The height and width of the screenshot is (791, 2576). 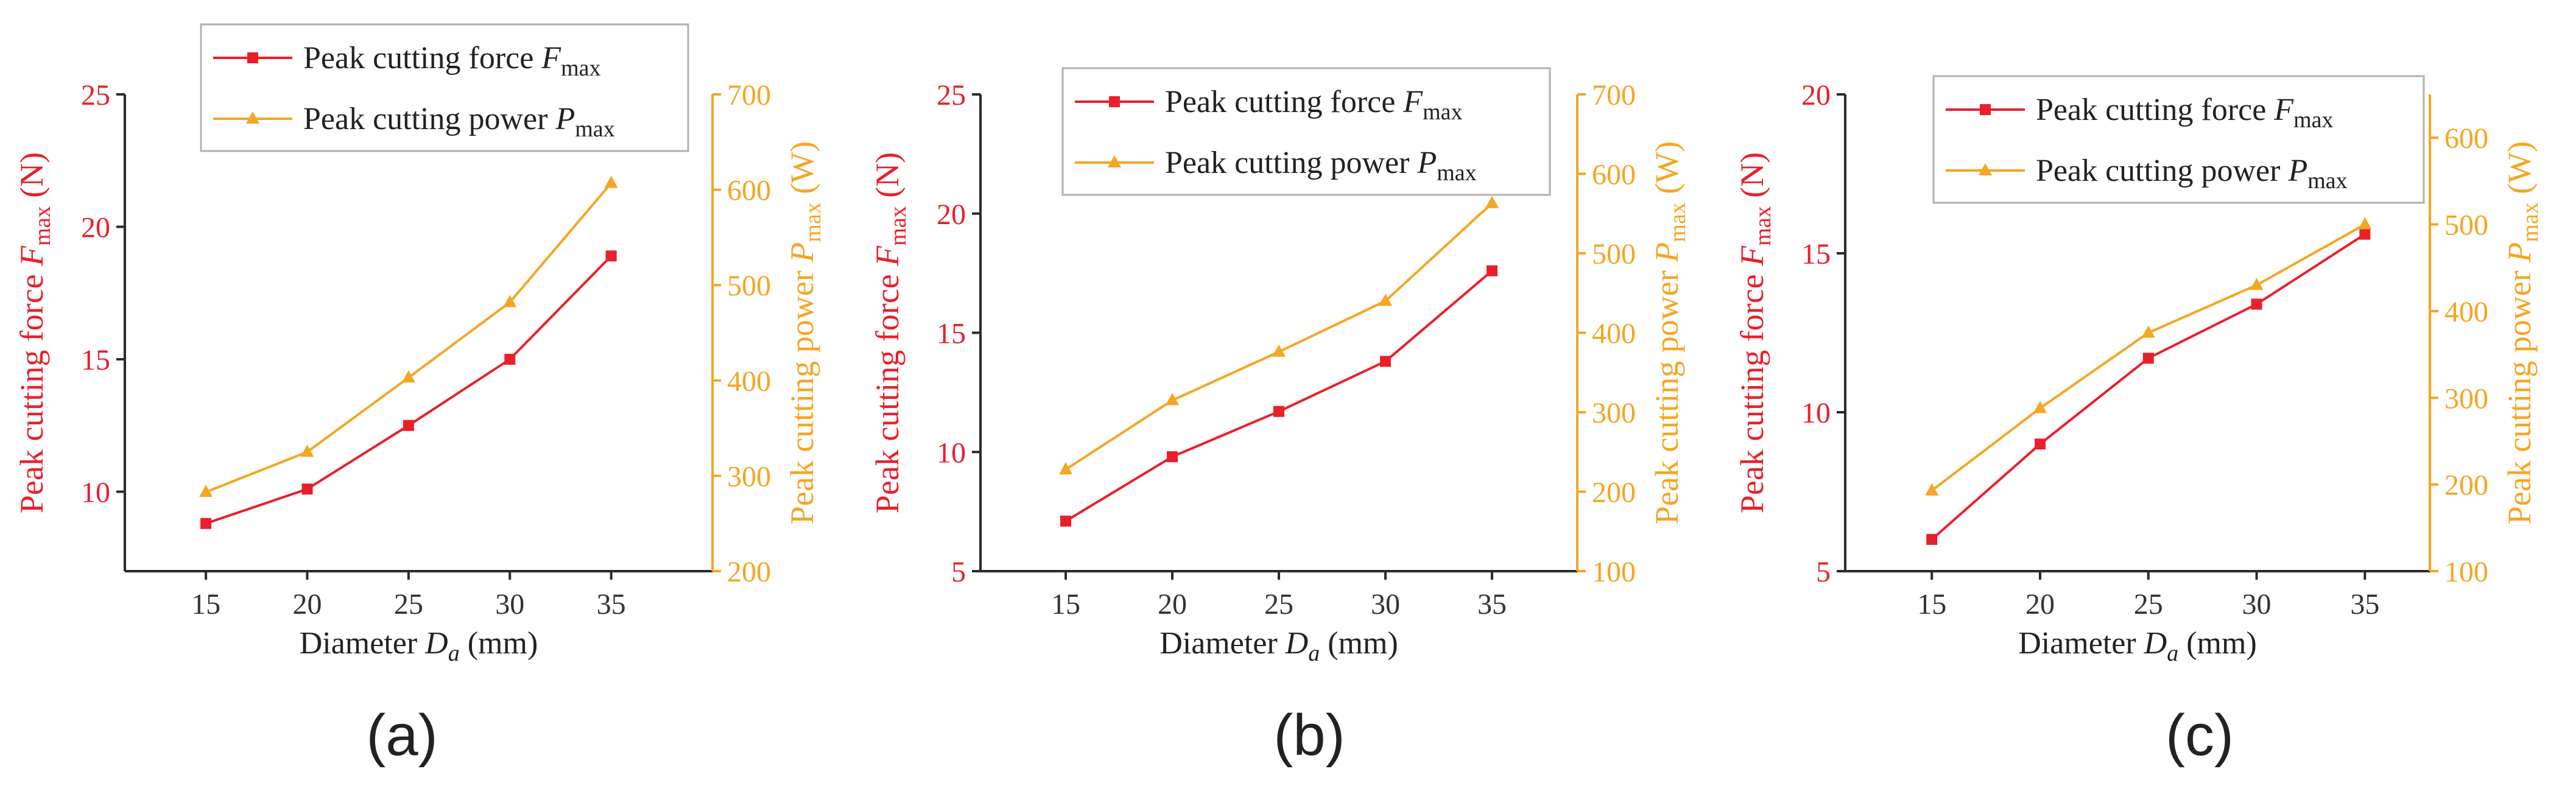 I want to click on right-y-tick-label: 300, so click(x=2466, y=398).